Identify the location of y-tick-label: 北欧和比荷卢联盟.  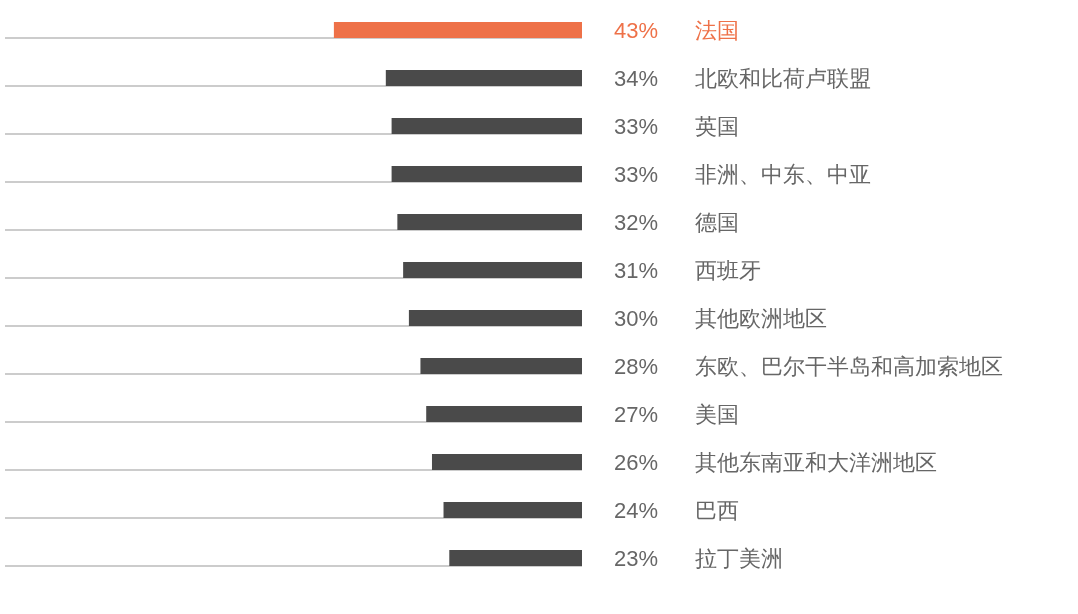
(783, 78).